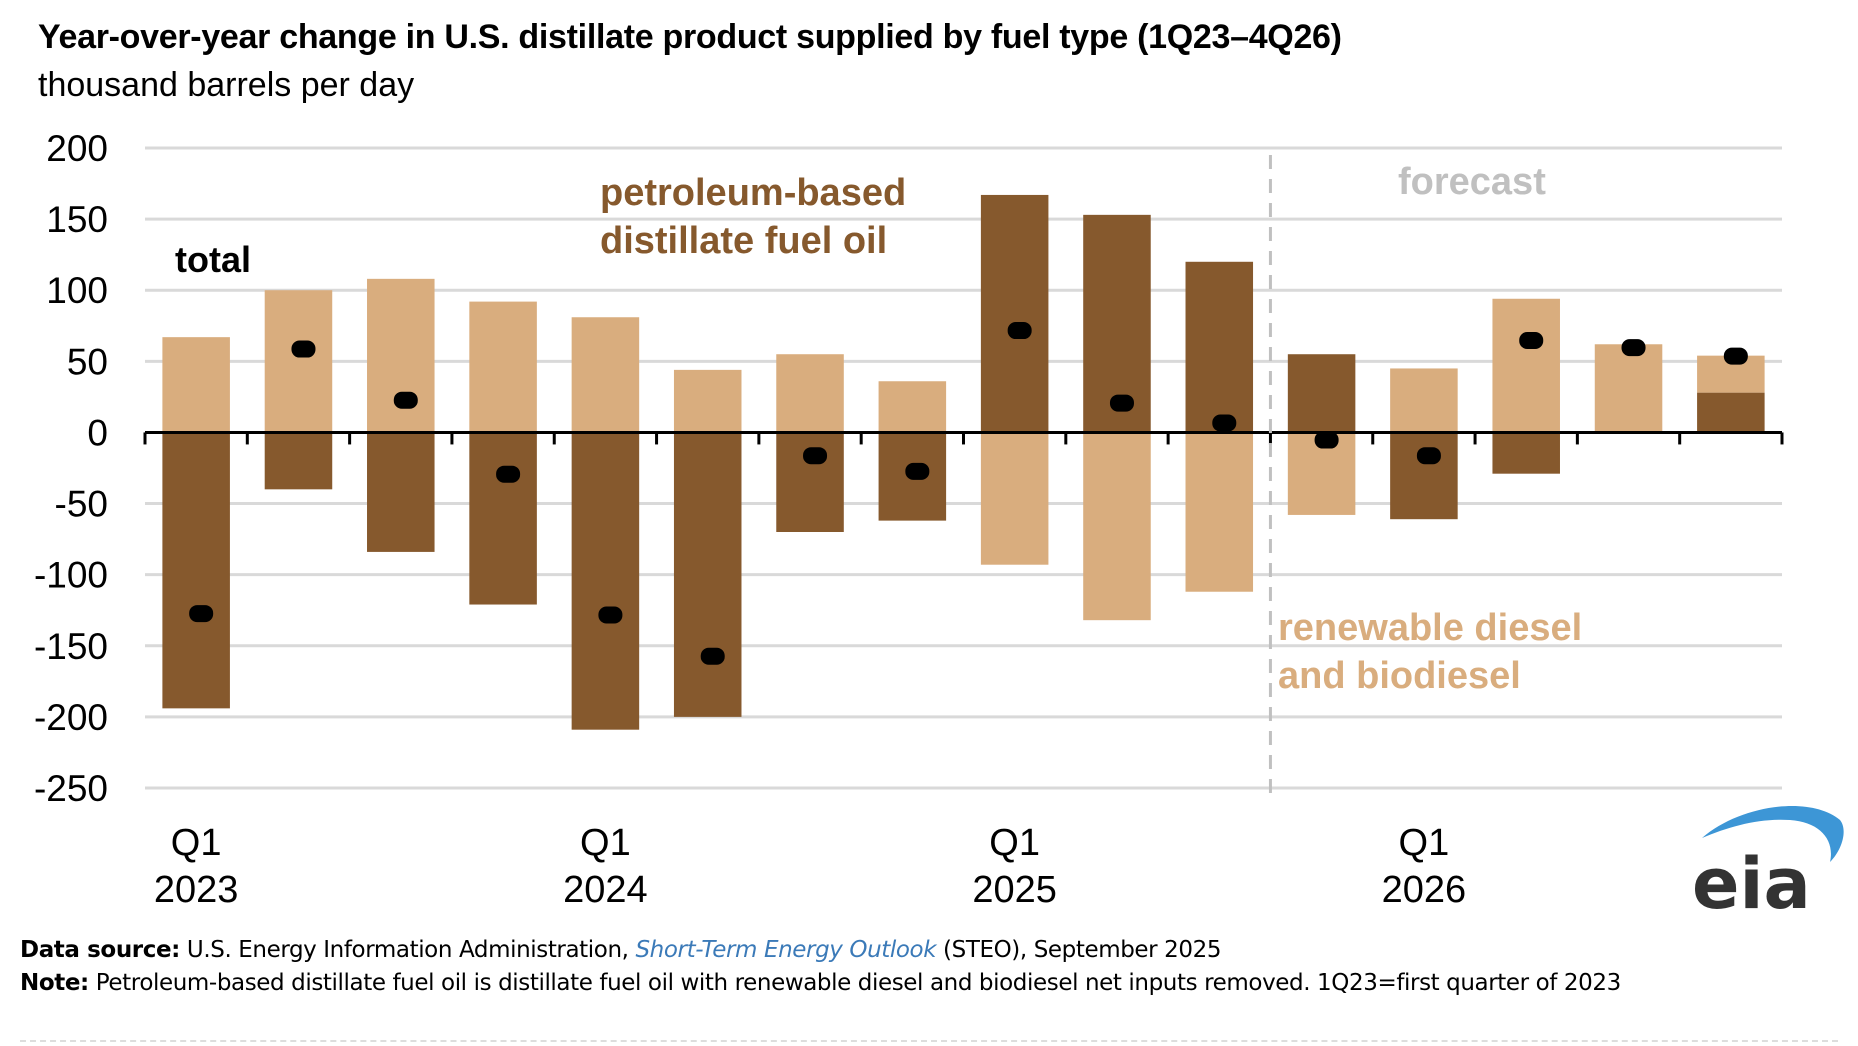 The width and height of the screenshot is (1858, 1046). I want to click on steo-link: Short-Term Energy Outlook, so click(786, 950).